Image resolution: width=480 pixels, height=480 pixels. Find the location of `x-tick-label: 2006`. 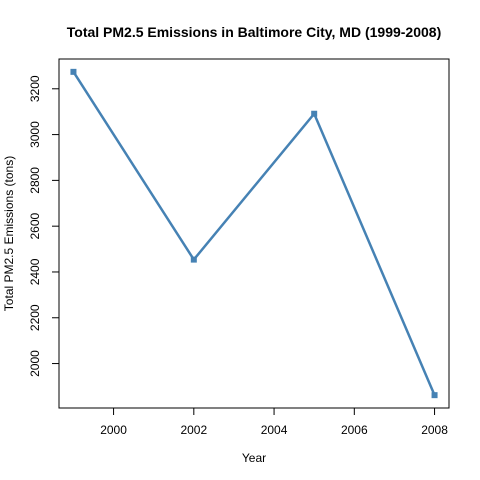

x-tick-label: 2006 is located at coordinates (354, 430).